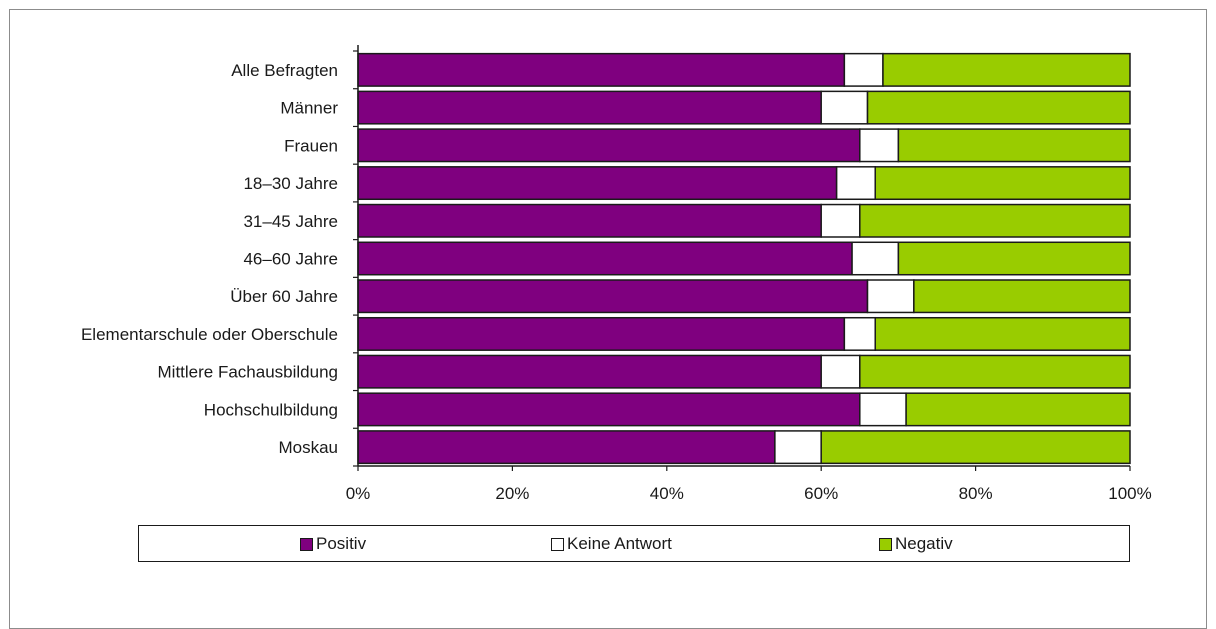 The width and height of the screenshot is (1216, 629). I want to click on x-tick-labels: 0% 20% 40% 60% 80% 100%, so click(749, 493).